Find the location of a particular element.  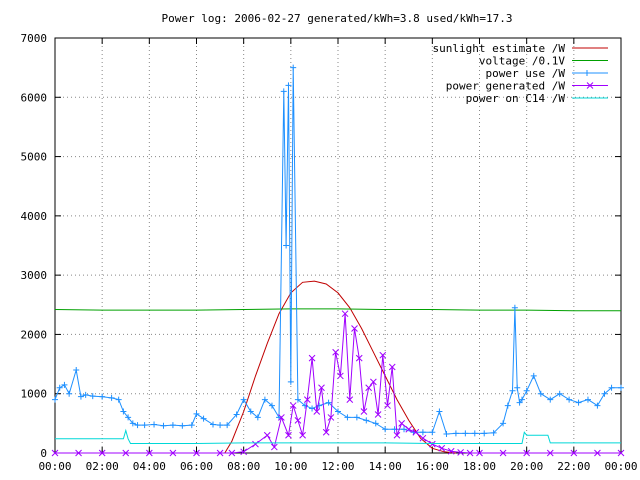

y-tick-label: 2000 is located at coordinates (34, 334).